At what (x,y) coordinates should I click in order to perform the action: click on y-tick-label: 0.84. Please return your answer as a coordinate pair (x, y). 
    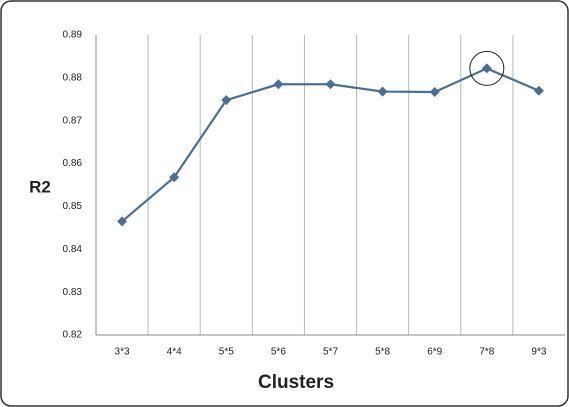
    Looking at the image, I should click on (73, 249).